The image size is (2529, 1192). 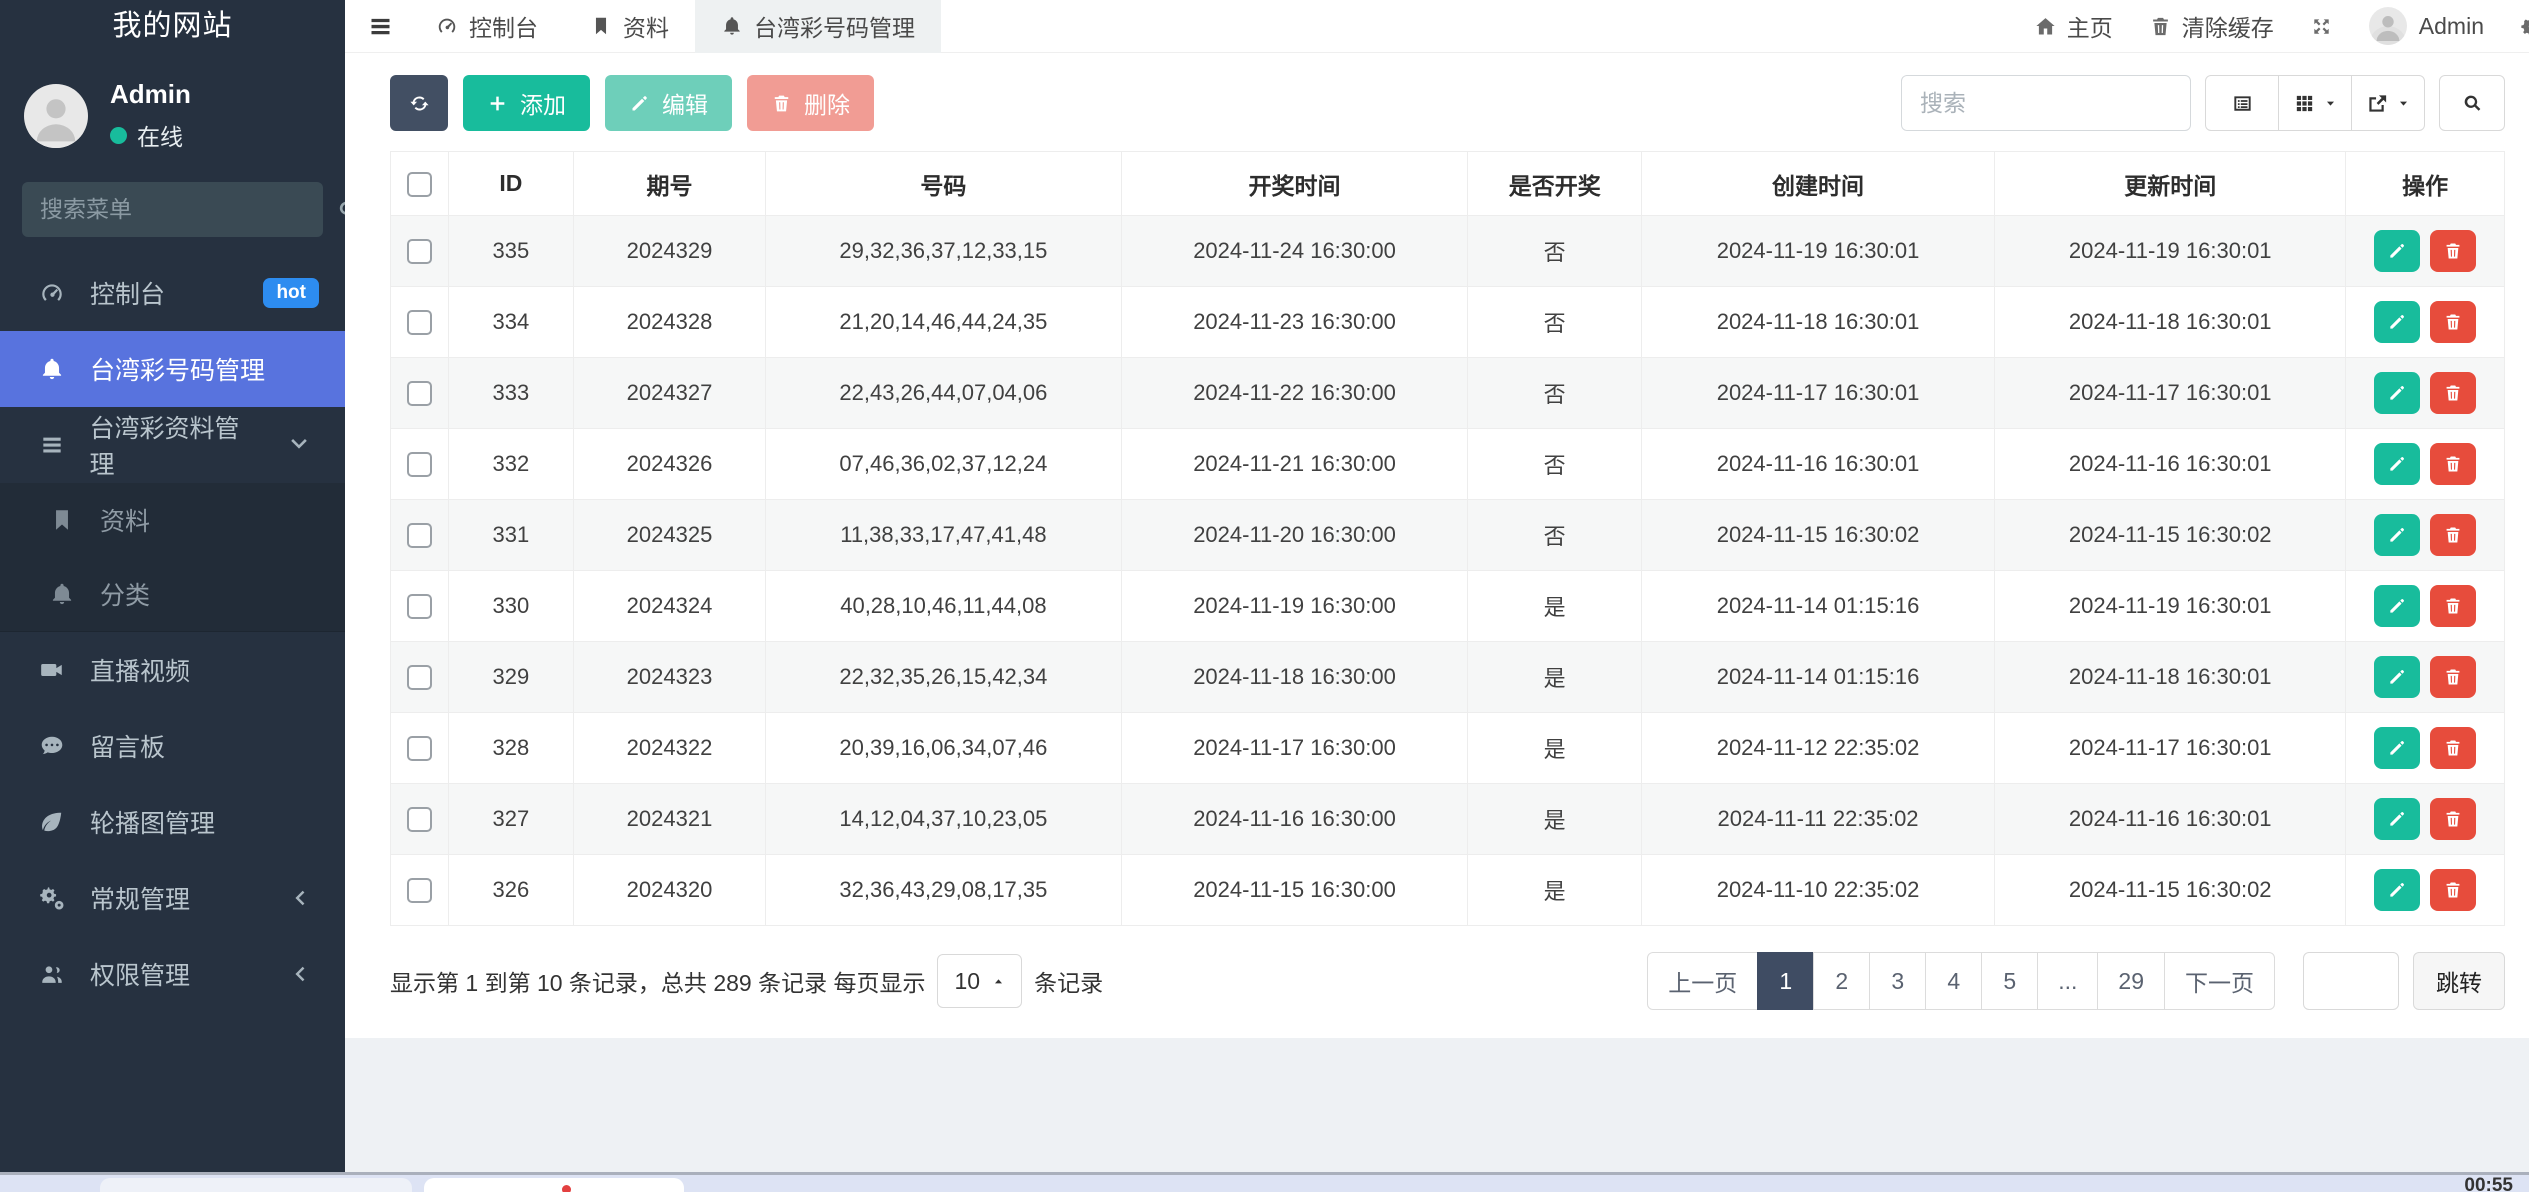 I want to click on sidebar-group-general: 常规管理, so click(x=172, y=898).